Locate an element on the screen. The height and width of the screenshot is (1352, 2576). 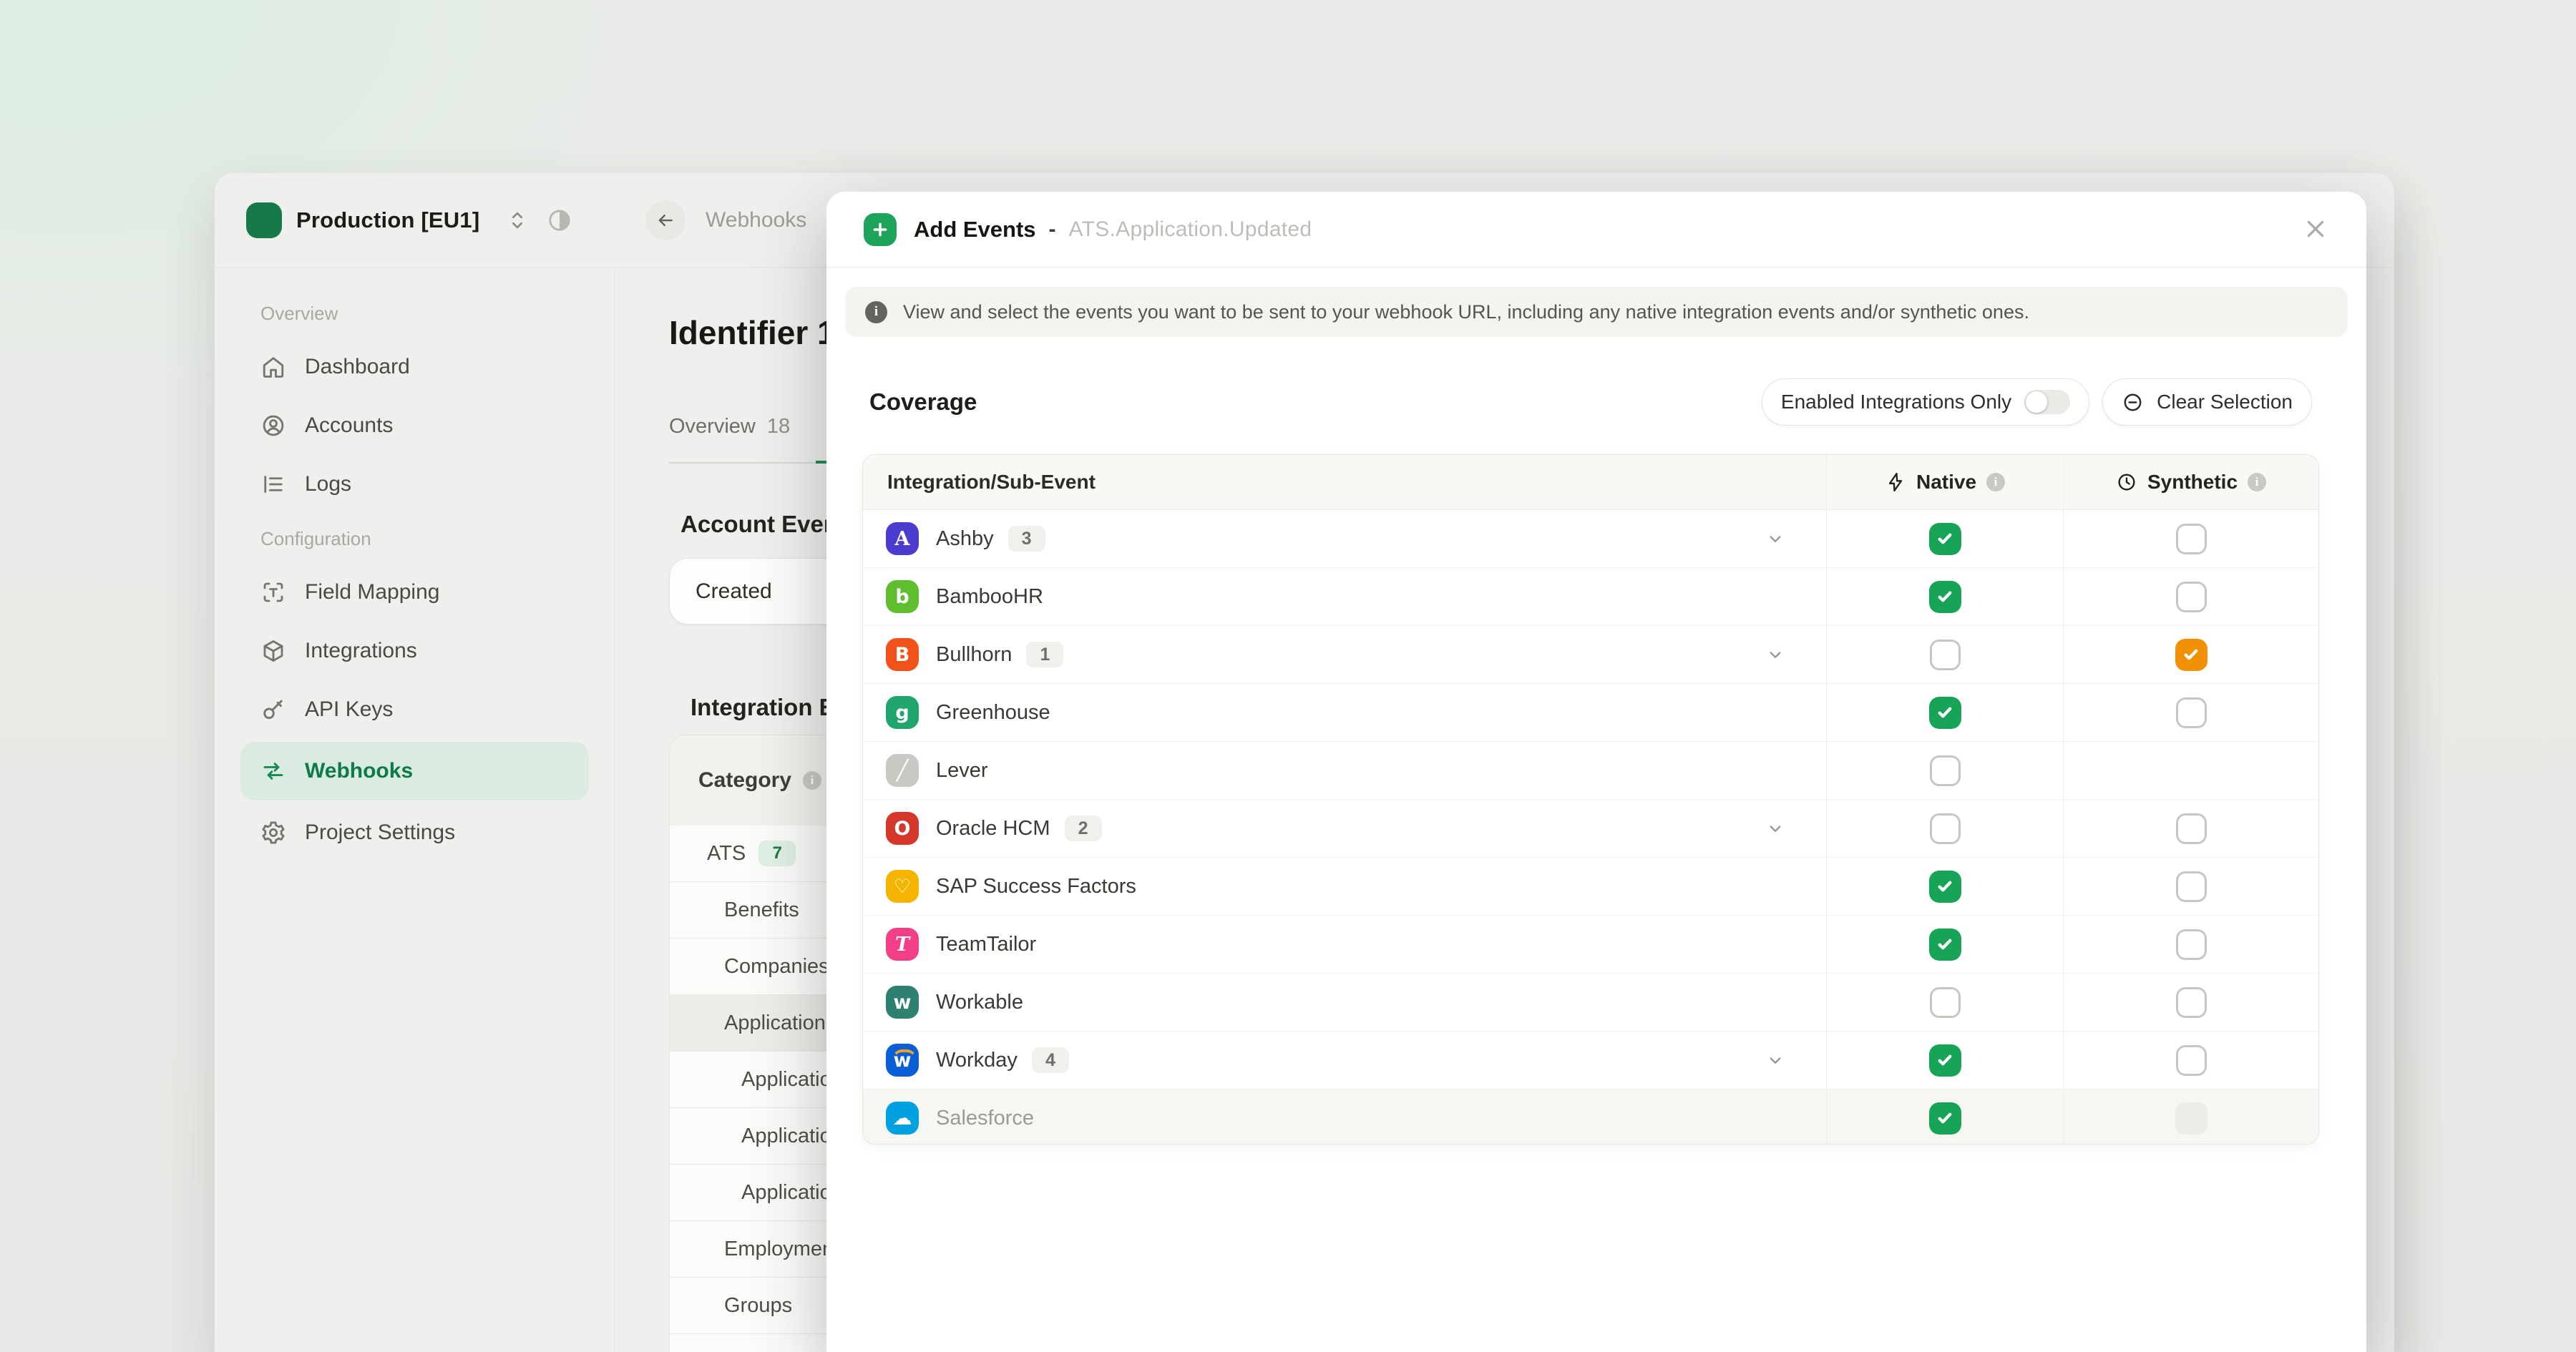
back-button is located at coordinates (665, 220).